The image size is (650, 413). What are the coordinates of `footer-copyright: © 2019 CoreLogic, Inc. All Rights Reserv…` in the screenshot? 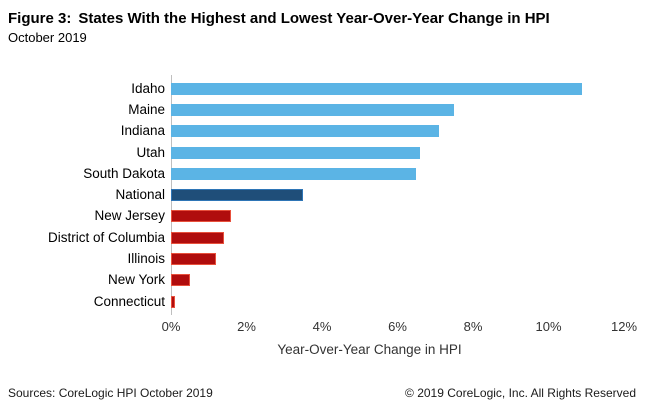 It's located at (520, 393).